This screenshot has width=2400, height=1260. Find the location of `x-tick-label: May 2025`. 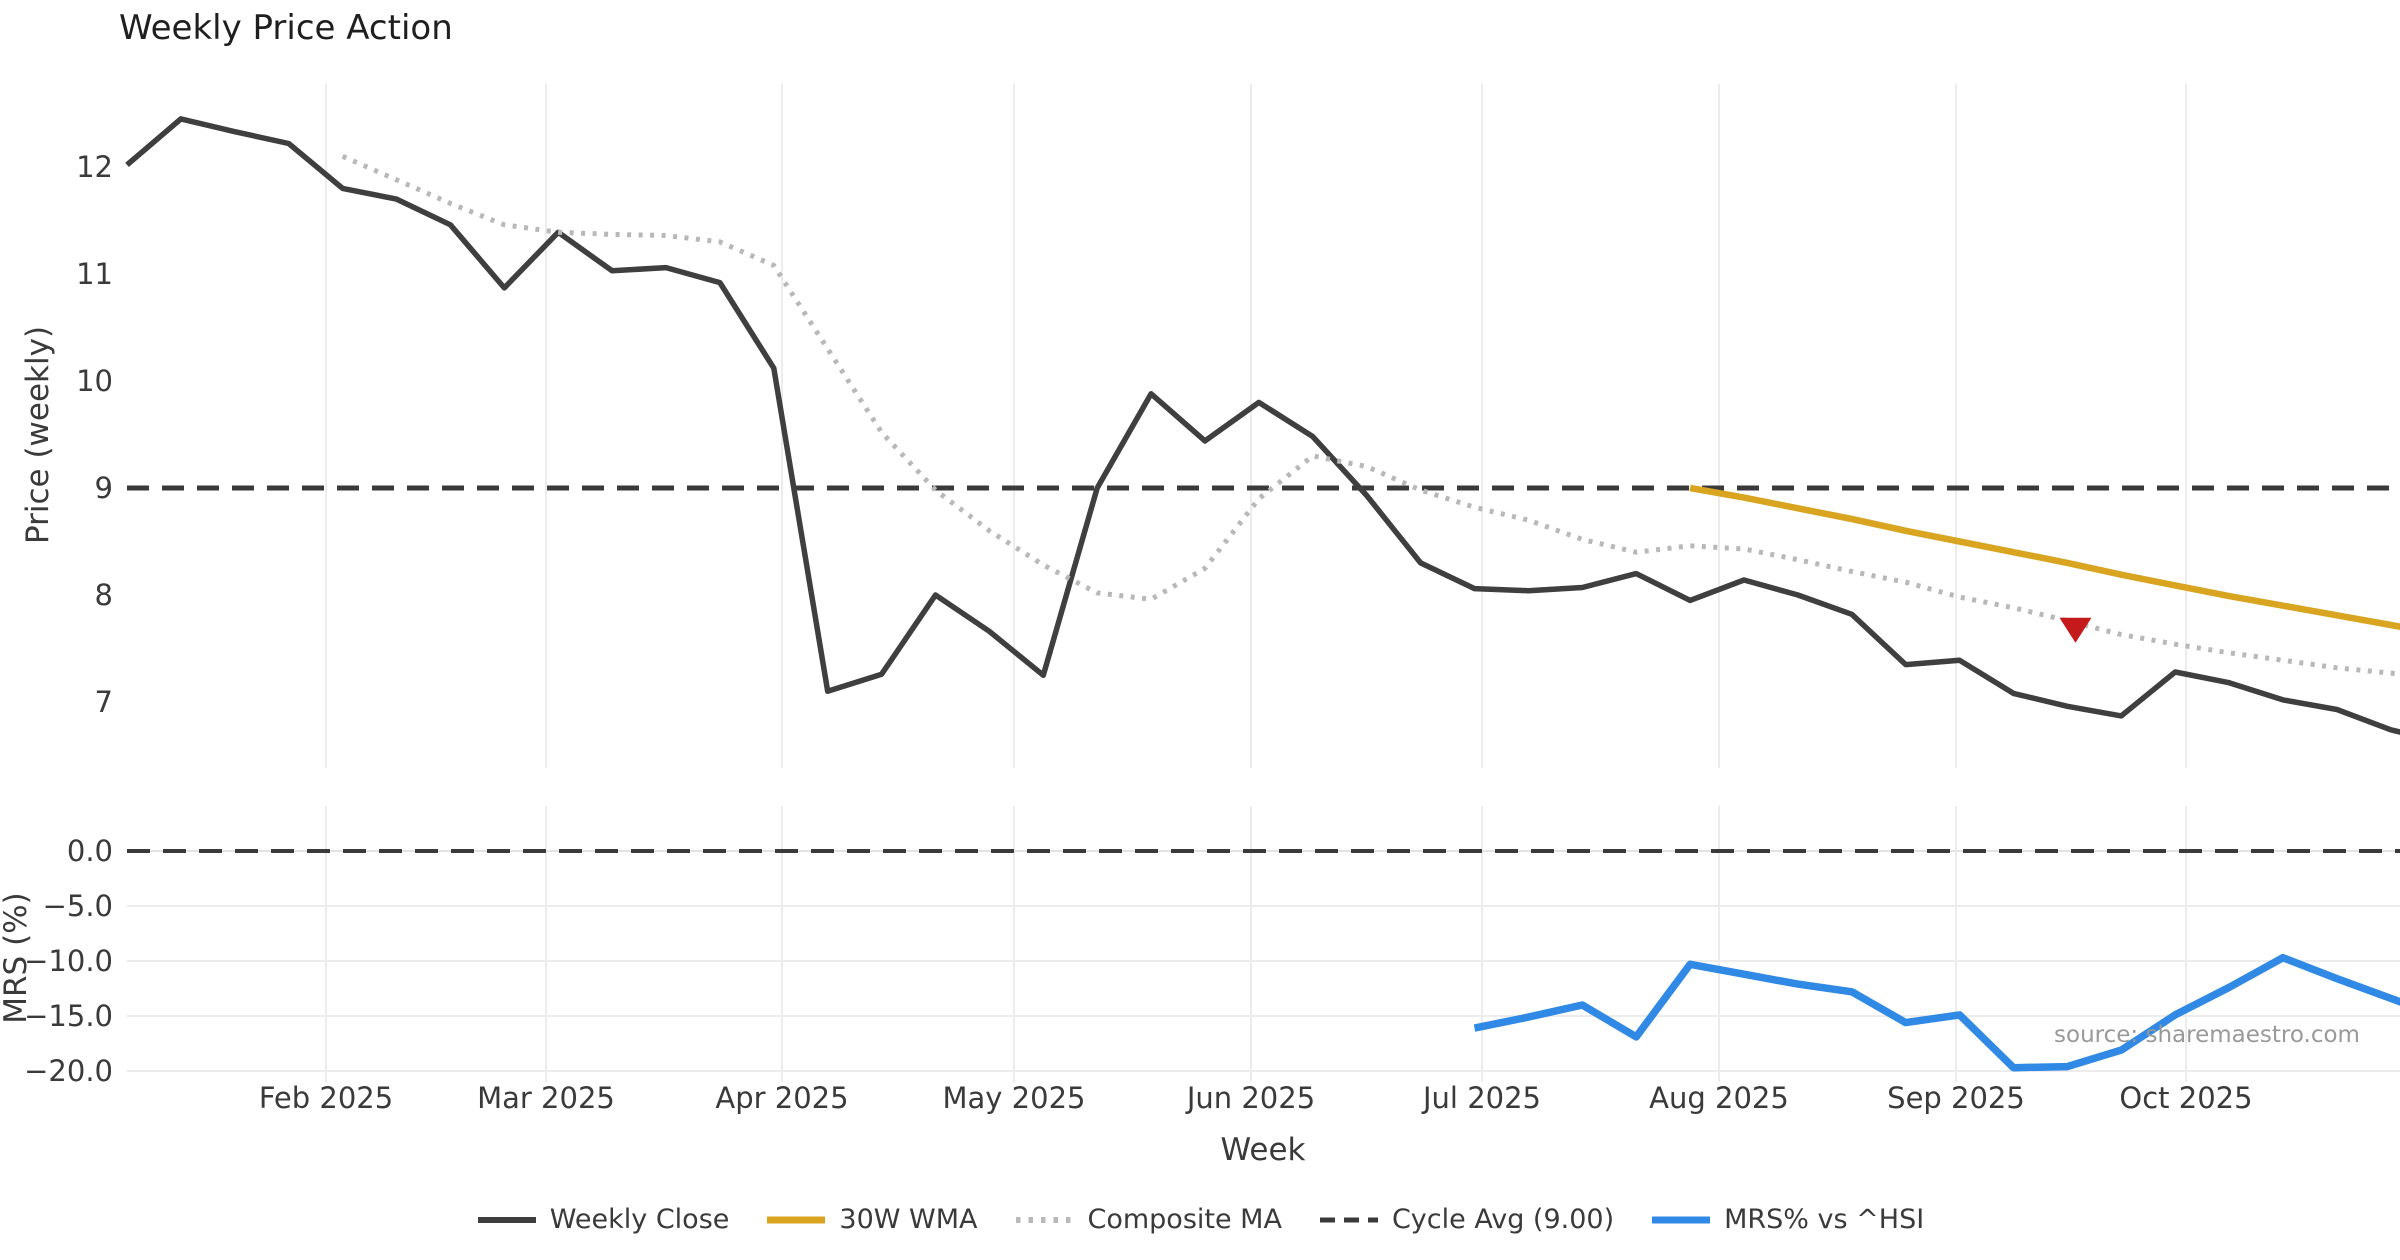

x-tick-label: May 2025 is located at coordinates (1014, 1098).